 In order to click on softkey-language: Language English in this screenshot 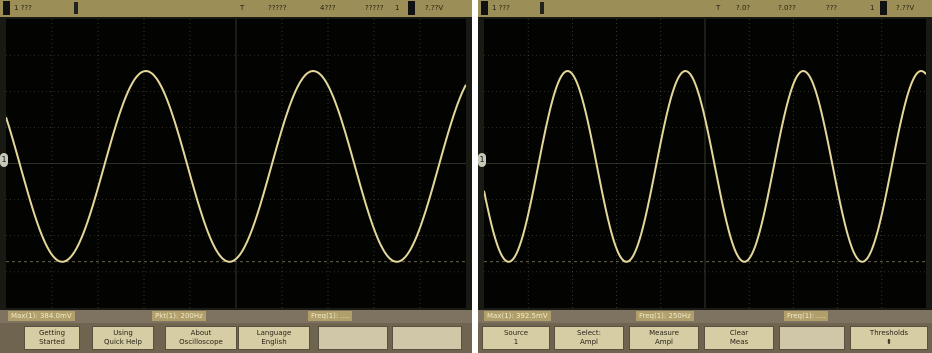, I will do `click(274, 338)`.